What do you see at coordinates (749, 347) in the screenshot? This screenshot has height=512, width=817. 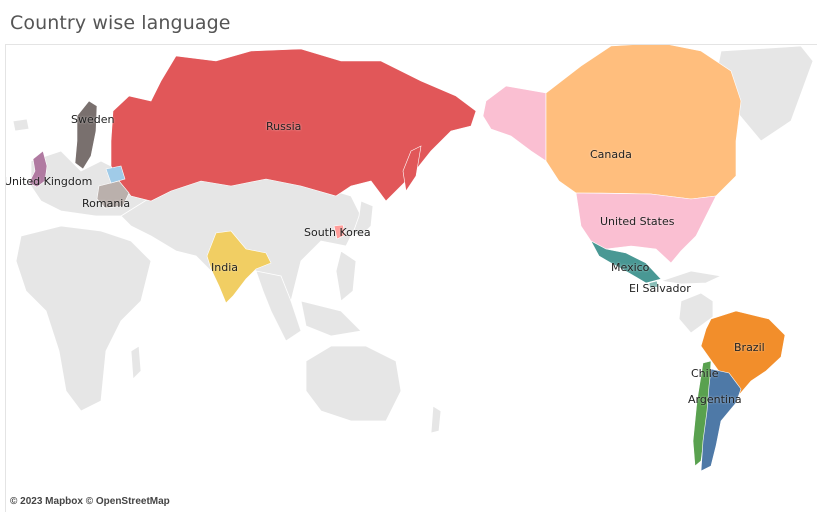 I see `label-brazil: Brazil` at bounding box center [749, 347].